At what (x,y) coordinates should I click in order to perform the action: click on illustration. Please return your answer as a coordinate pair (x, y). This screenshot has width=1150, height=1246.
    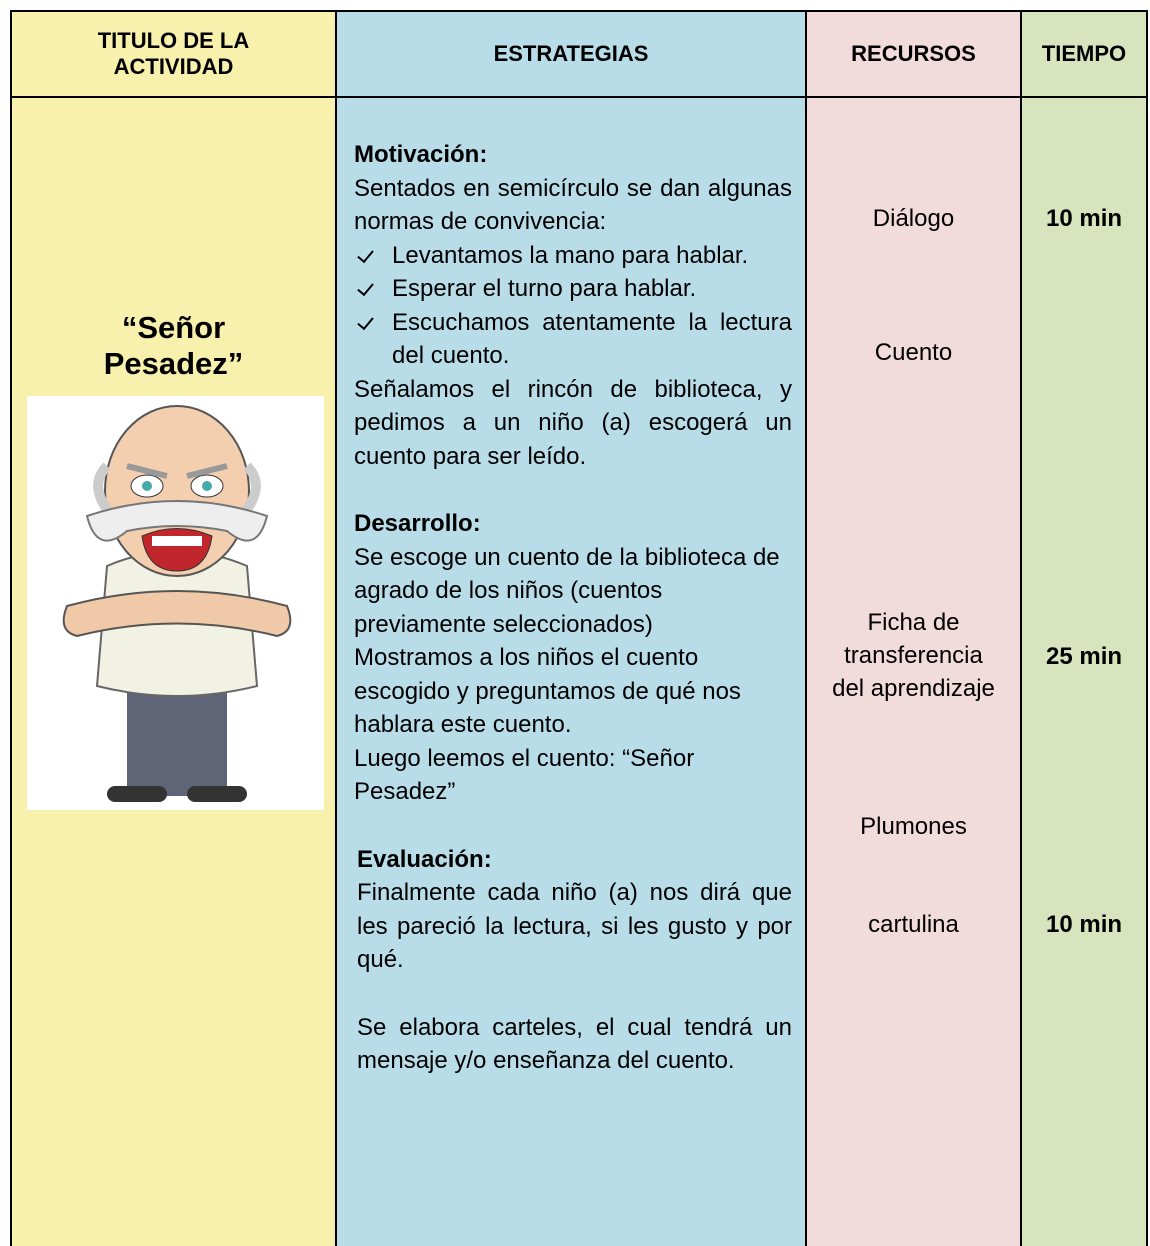
    Looking at the image, I should click on (175, 603).